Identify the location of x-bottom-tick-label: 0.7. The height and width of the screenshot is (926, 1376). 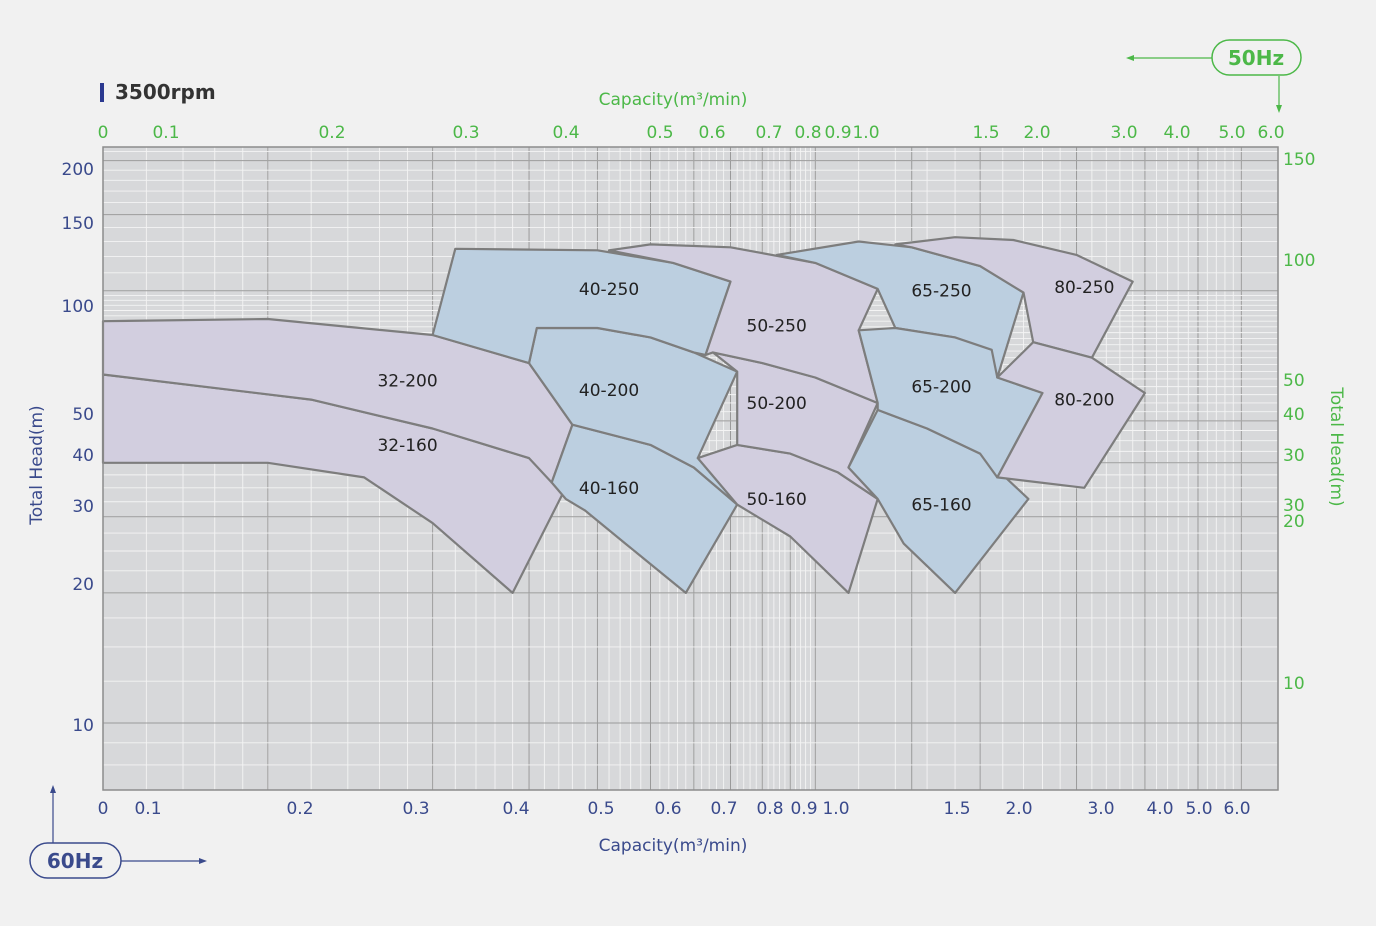
(723, 809).